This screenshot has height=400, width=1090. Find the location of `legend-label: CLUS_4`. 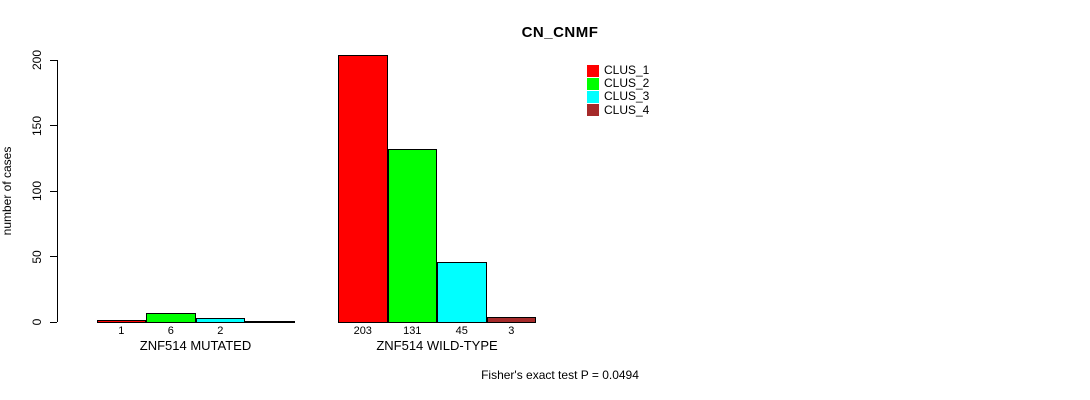

legend-label: CLUS_4 is located at coordinates (627, 109).